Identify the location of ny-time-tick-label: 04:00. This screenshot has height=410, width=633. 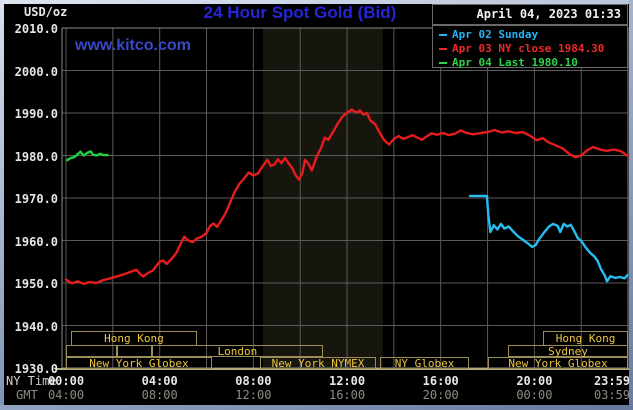
(159, 381).